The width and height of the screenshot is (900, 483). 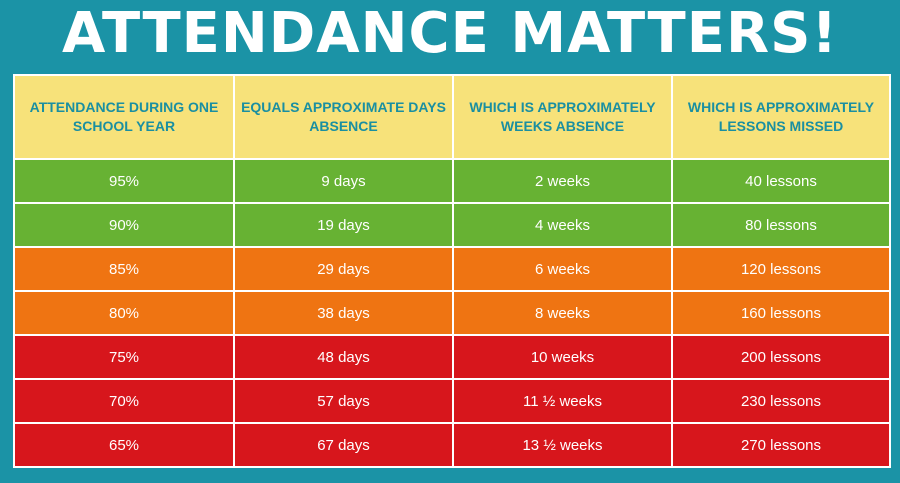 I want to click on days-cell: 29 days, so click(x=343, y=269).